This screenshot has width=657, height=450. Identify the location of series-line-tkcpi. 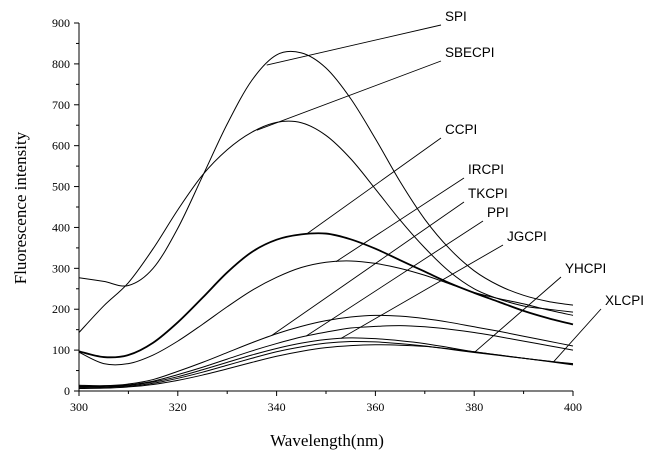
(326, 350).